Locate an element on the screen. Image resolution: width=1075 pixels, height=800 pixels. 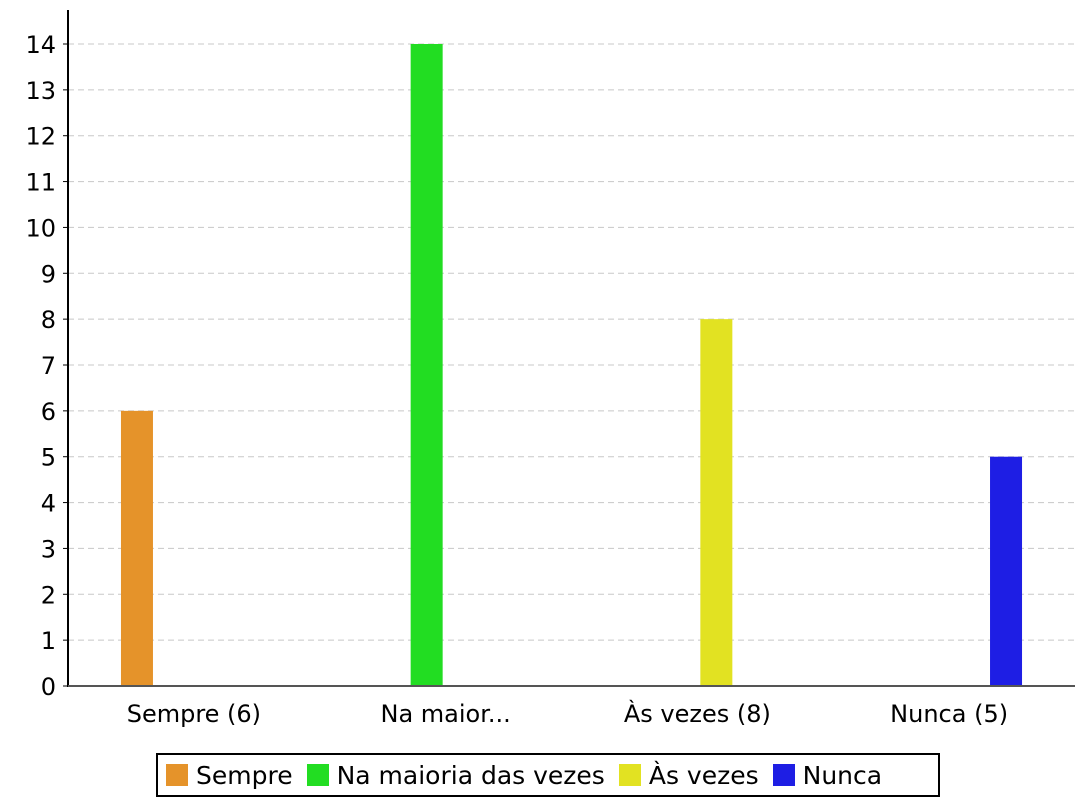
bar-às-vezes is located at coordinates (716, 502).